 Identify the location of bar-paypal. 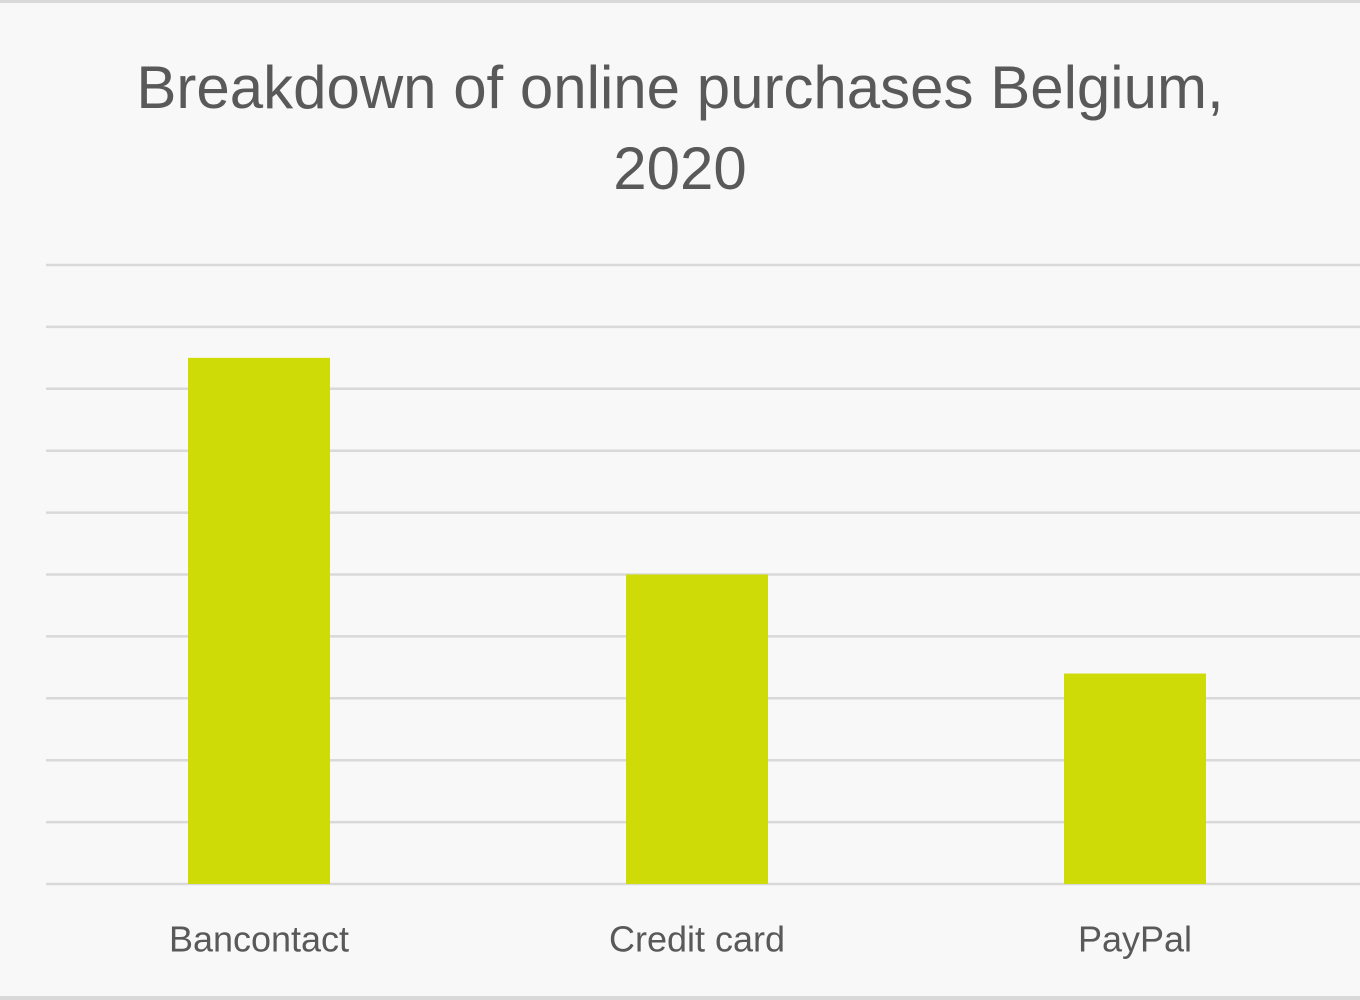
(1135, 778).